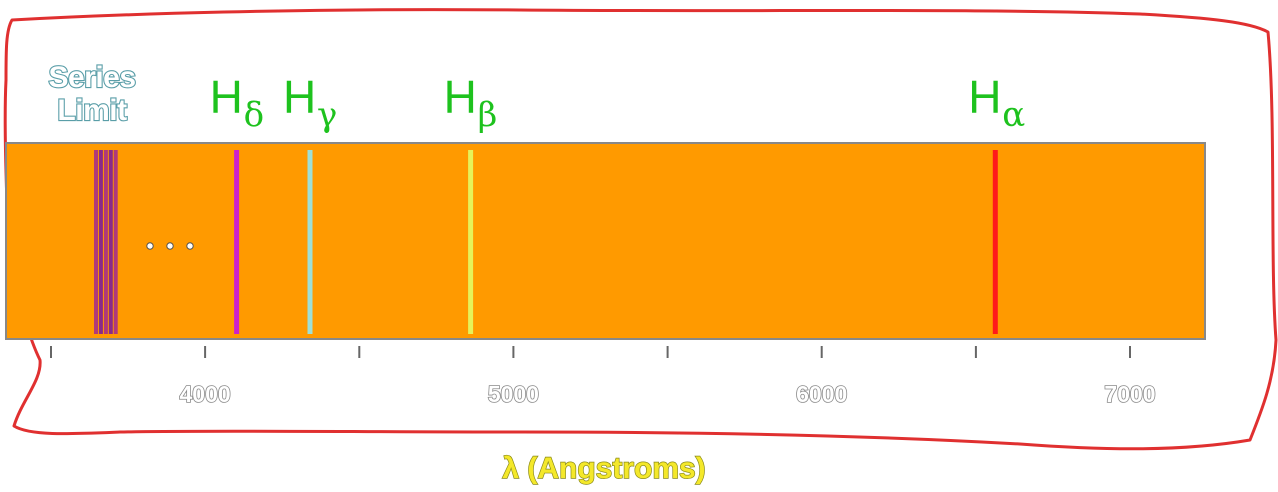 The image size is (1278, 492). Describe the element at coordinates (327, 115) in the screenshot. I see `emission-line-subscript: γ` at that location.